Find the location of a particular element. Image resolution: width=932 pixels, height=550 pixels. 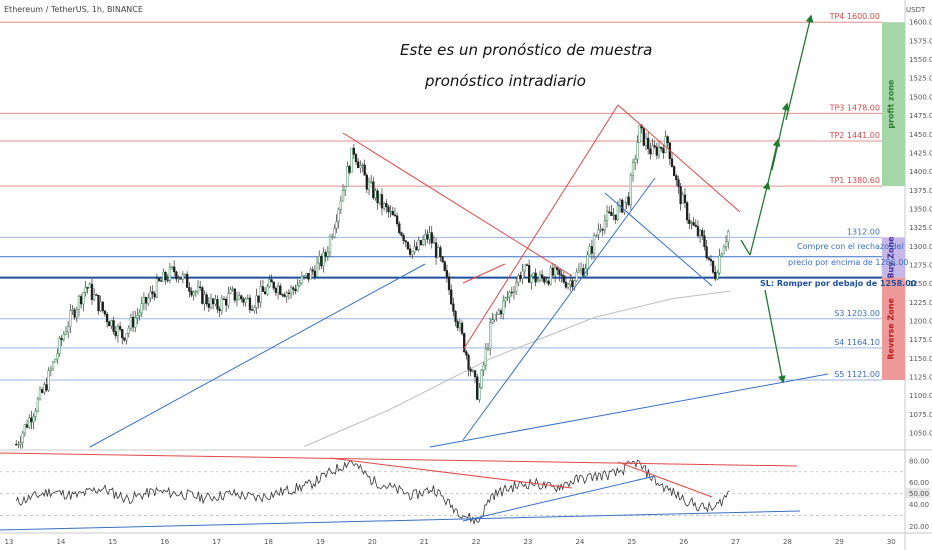

price-tick-label: 1425.00 is located at coordinates (920, 153).